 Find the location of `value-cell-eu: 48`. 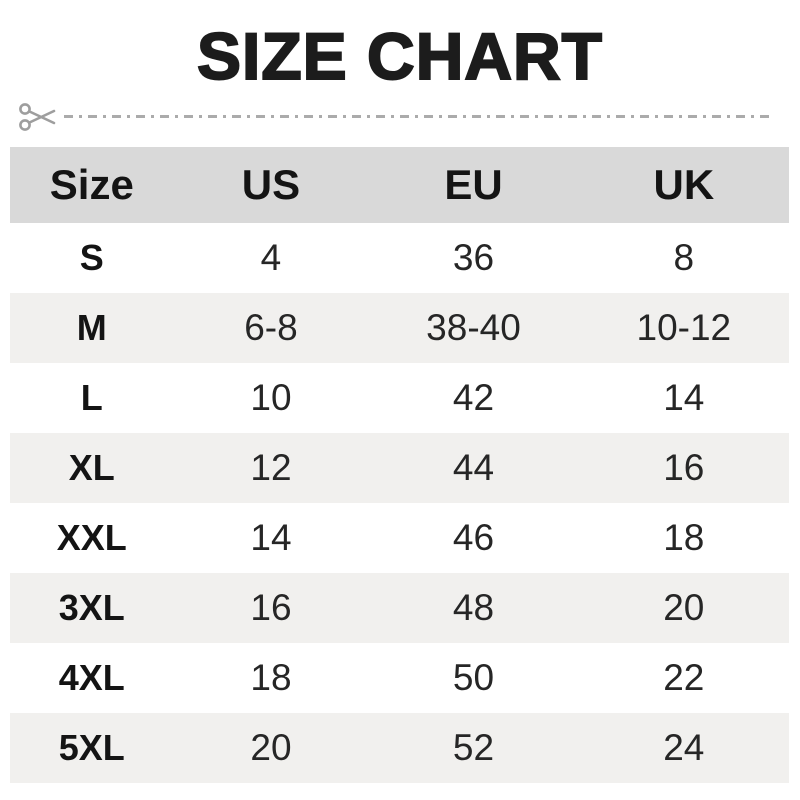

value-cell-eu: 48 is located at coordinates (473, 607).